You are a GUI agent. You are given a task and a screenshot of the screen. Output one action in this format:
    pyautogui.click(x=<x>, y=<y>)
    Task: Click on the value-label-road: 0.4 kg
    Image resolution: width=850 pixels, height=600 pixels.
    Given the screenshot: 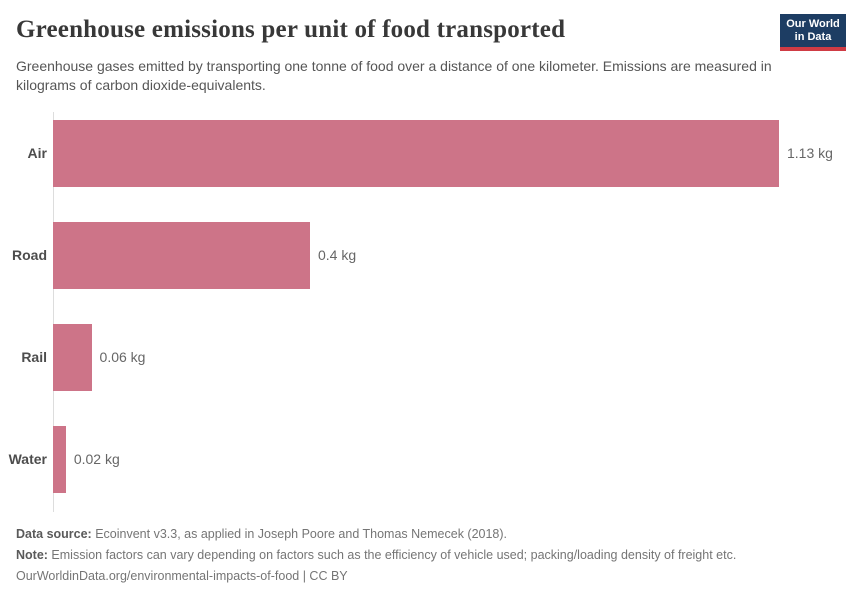 What is the action you would take?
    pyautogui.click(x=337, y=255)
    